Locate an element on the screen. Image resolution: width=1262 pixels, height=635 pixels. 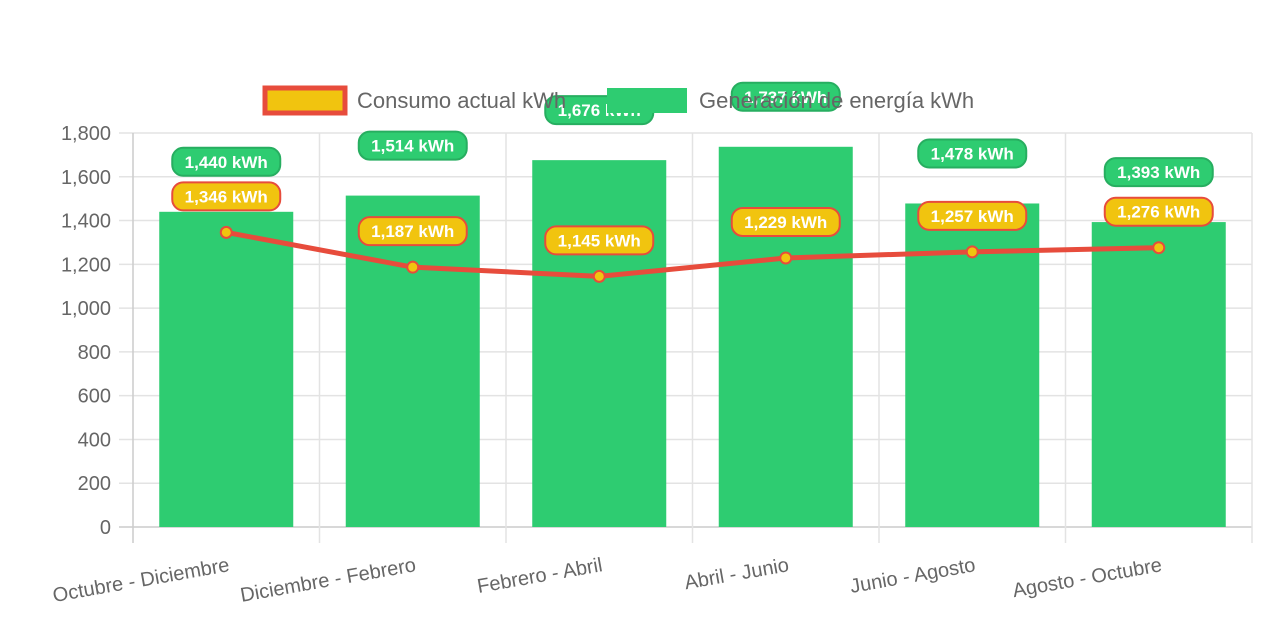
consumption-line is located at coordinates (692, 254).